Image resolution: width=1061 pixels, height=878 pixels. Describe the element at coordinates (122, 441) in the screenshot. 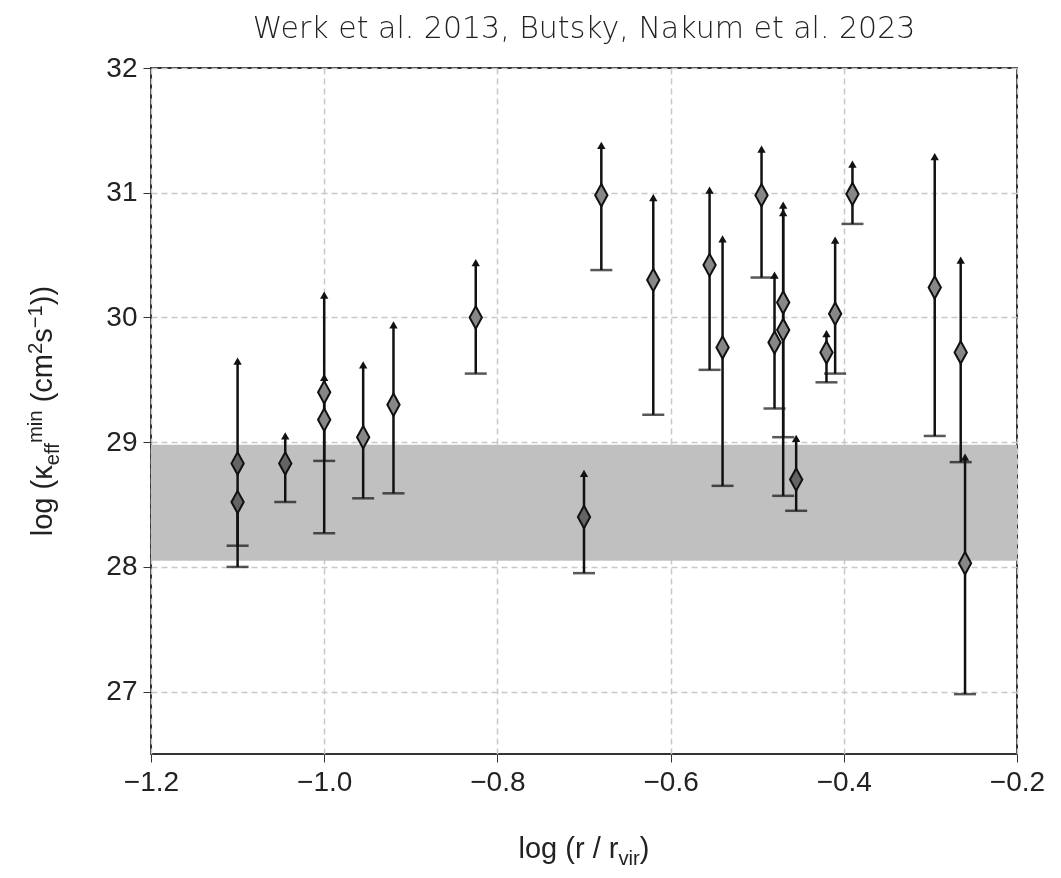

I see `y-tick-label: 29` at that location.